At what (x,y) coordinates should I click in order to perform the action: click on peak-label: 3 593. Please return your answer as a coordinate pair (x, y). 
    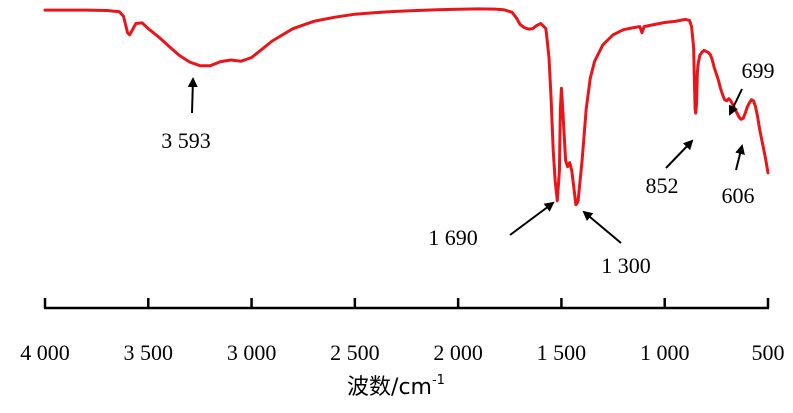
    Looking at the image, I should click on (186, 140).